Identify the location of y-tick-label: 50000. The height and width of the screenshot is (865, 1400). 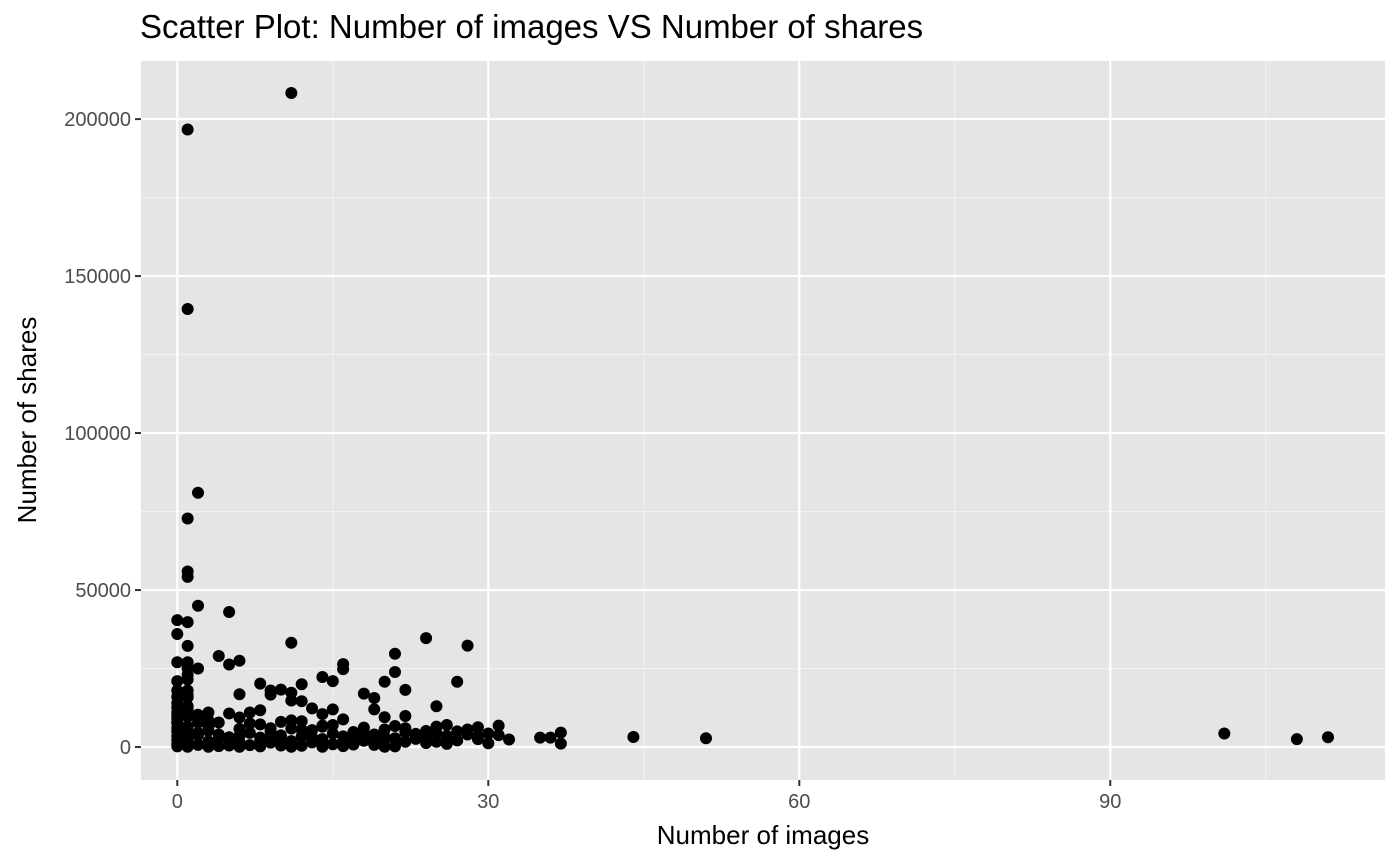
(103, 591).